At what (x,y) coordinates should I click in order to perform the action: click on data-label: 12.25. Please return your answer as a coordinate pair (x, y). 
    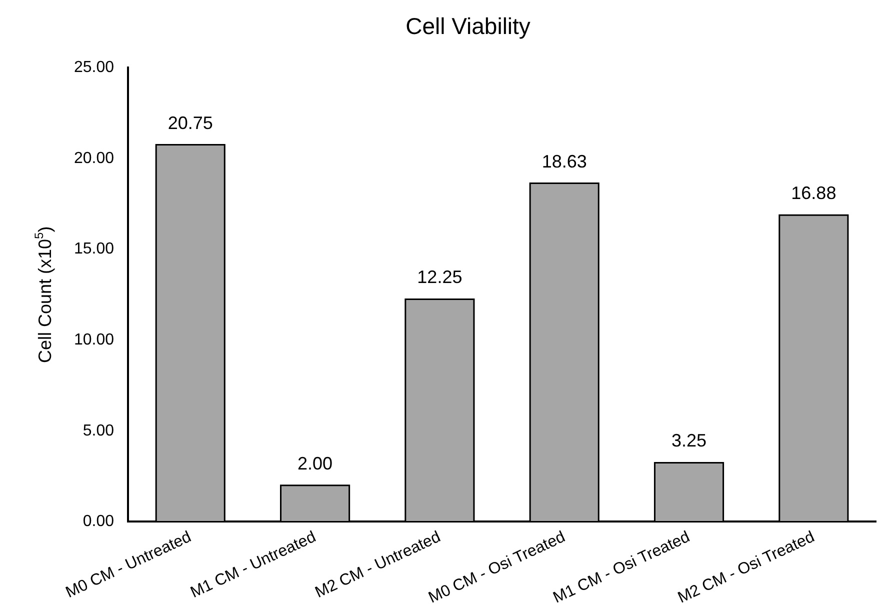
    Looking at the image, I should click on (439, 277).